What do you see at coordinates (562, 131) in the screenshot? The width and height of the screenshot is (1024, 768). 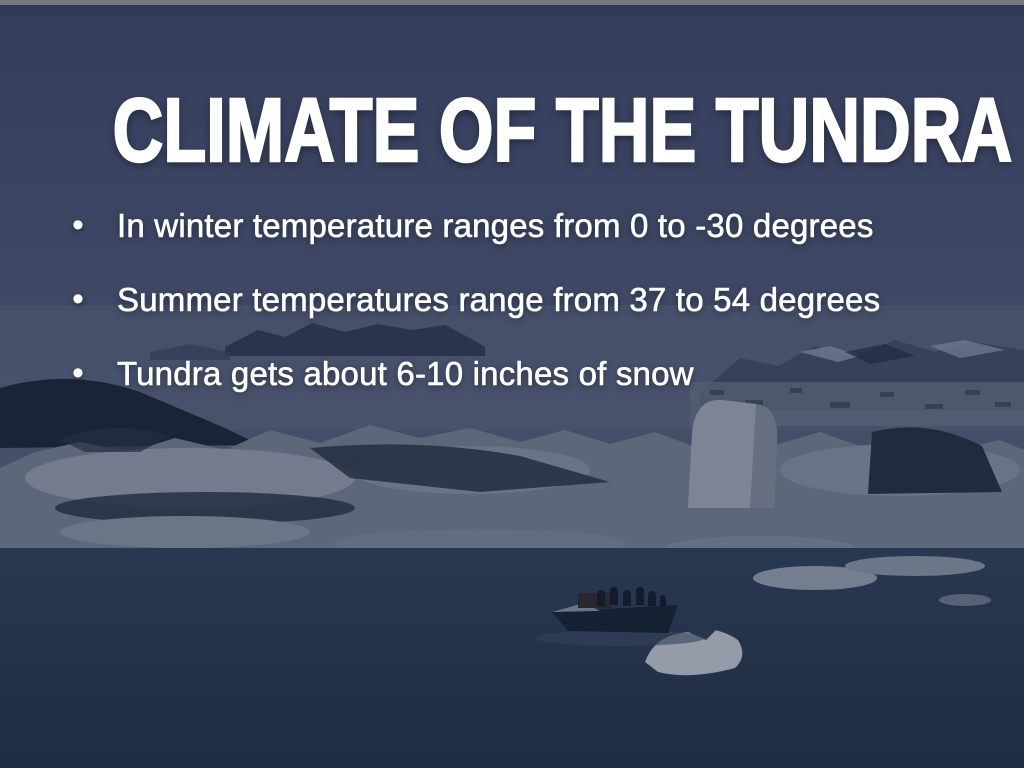 I see `slide-title: CLIMATE OF THE TUNDRA` at bounding box center [562, 131].